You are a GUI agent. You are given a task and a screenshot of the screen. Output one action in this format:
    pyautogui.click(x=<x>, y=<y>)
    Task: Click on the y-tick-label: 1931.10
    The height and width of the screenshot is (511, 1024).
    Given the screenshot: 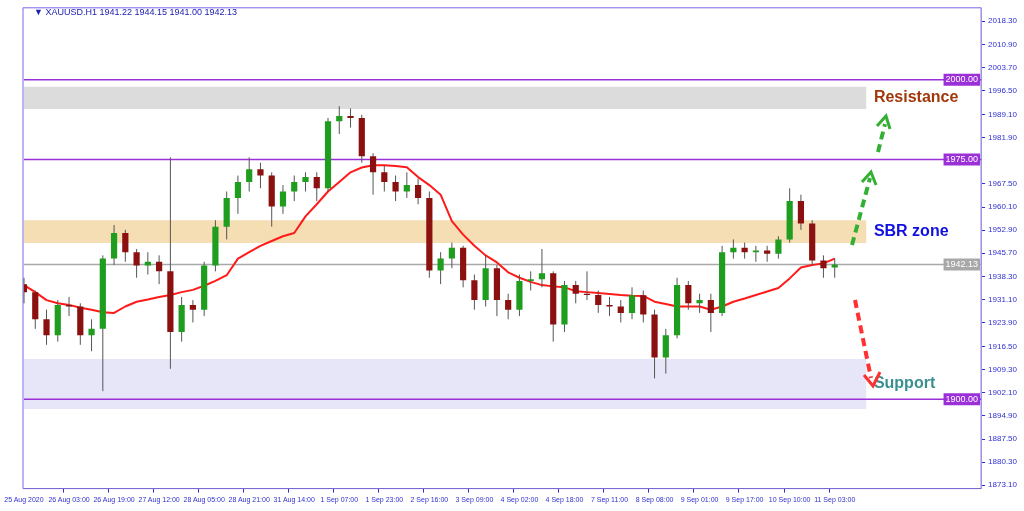 What is the action you would take?
    pyautogui.click(x=1003, y=299)
    